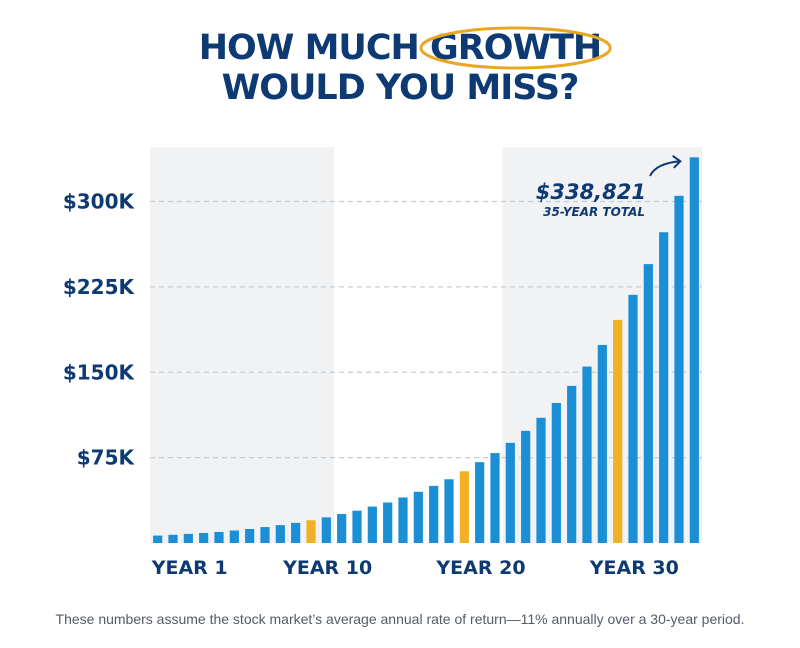 The width and height of the screenshot is (800, 648). What do you see at coordinates (99, 202) in the screenshot?
I see `y-tick-label: $300K` at bounding box center [99, 202].